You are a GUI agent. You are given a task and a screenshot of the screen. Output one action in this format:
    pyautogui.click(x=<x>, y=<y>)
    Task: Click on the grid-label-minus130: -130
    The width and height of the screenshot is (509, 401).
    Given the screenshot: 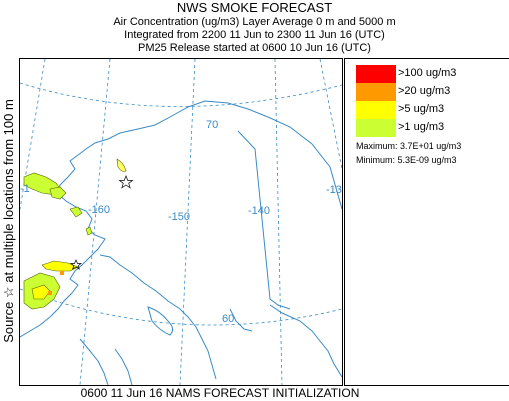 What is the action you would take?
    pyautogui.click(x=334, y=190)
    